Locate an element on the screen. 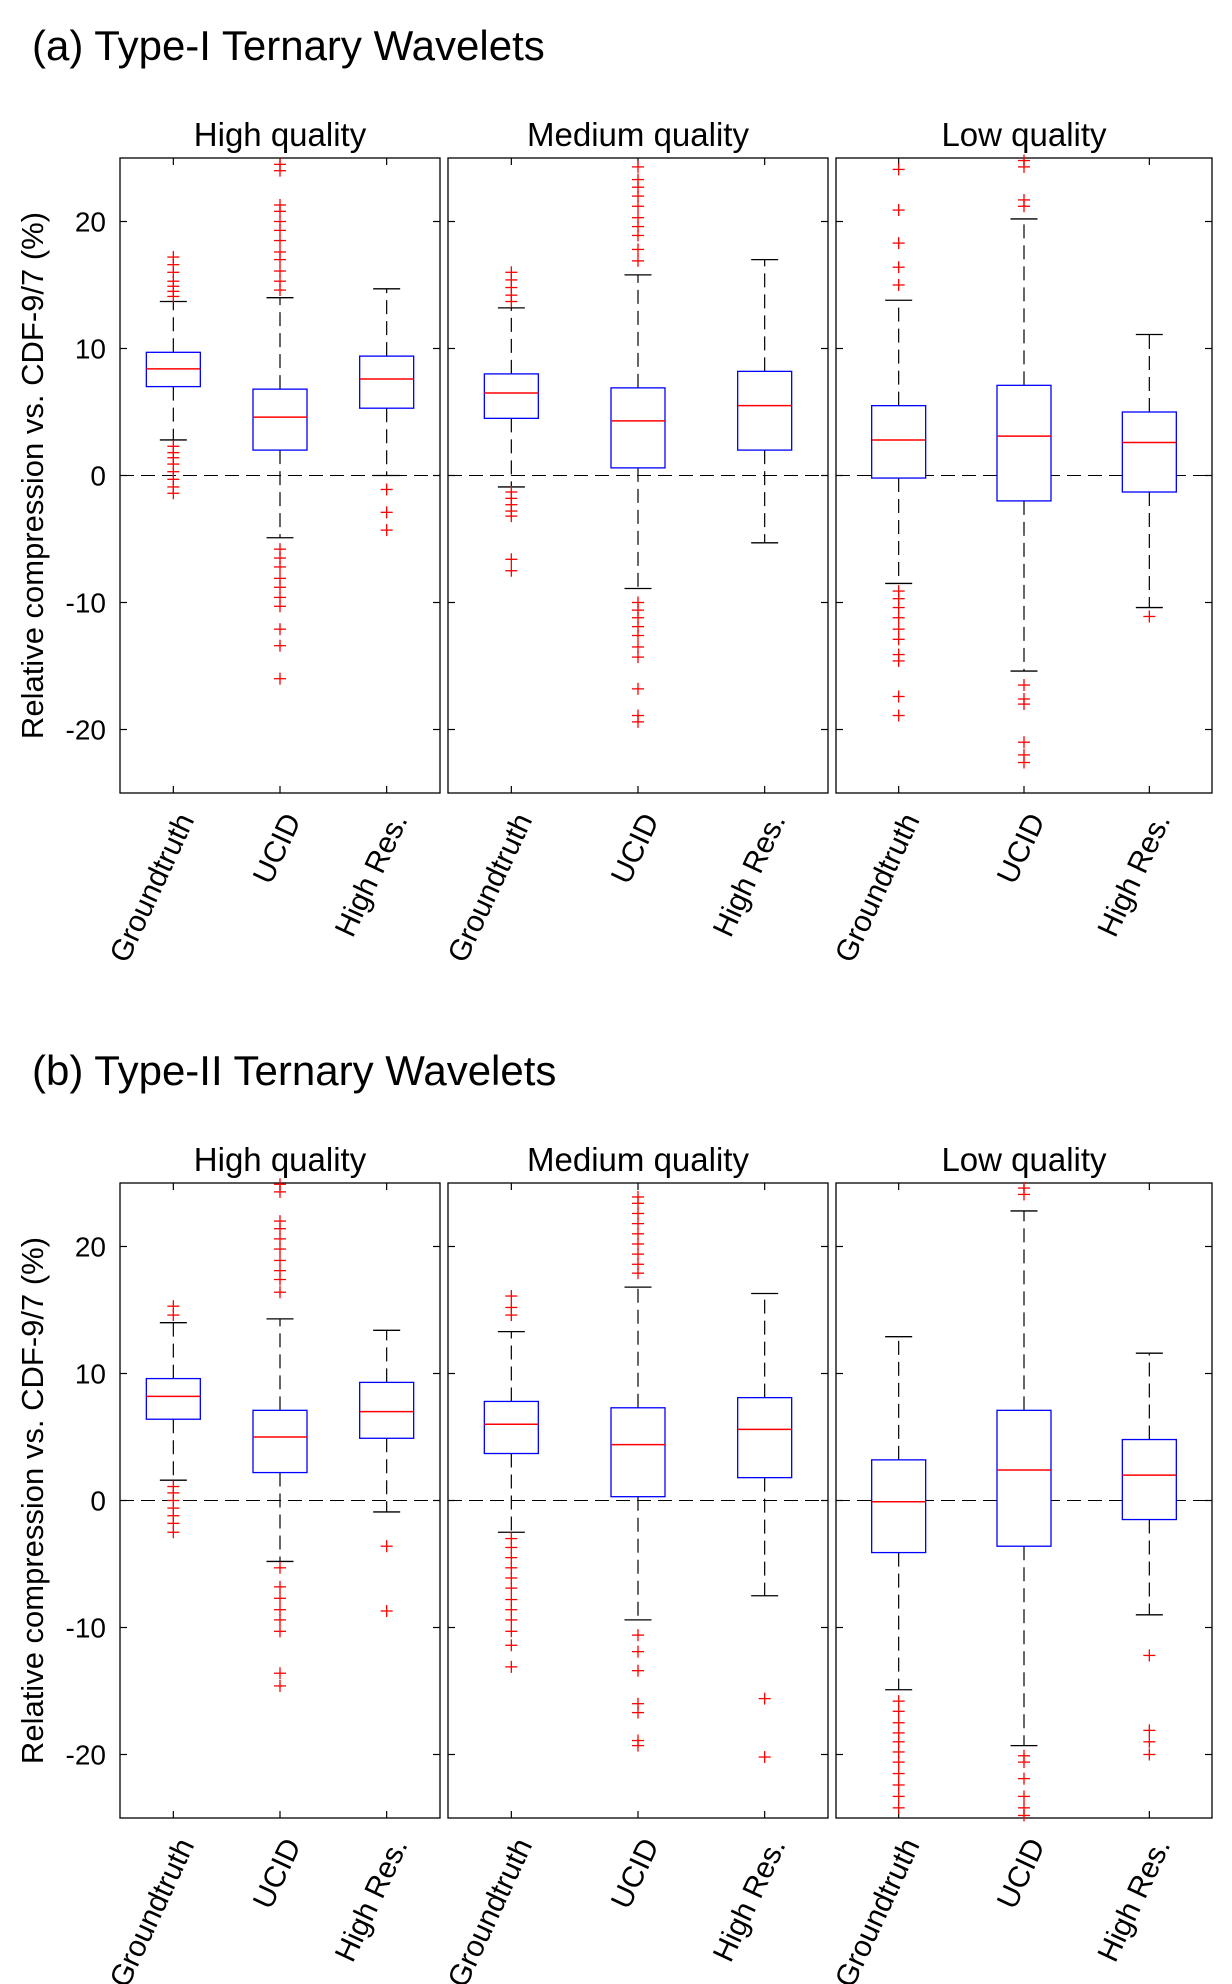 The height and width of the screenshot is (1984, 1232). panel-title: Low quality is located at coordinates (1024, 134).